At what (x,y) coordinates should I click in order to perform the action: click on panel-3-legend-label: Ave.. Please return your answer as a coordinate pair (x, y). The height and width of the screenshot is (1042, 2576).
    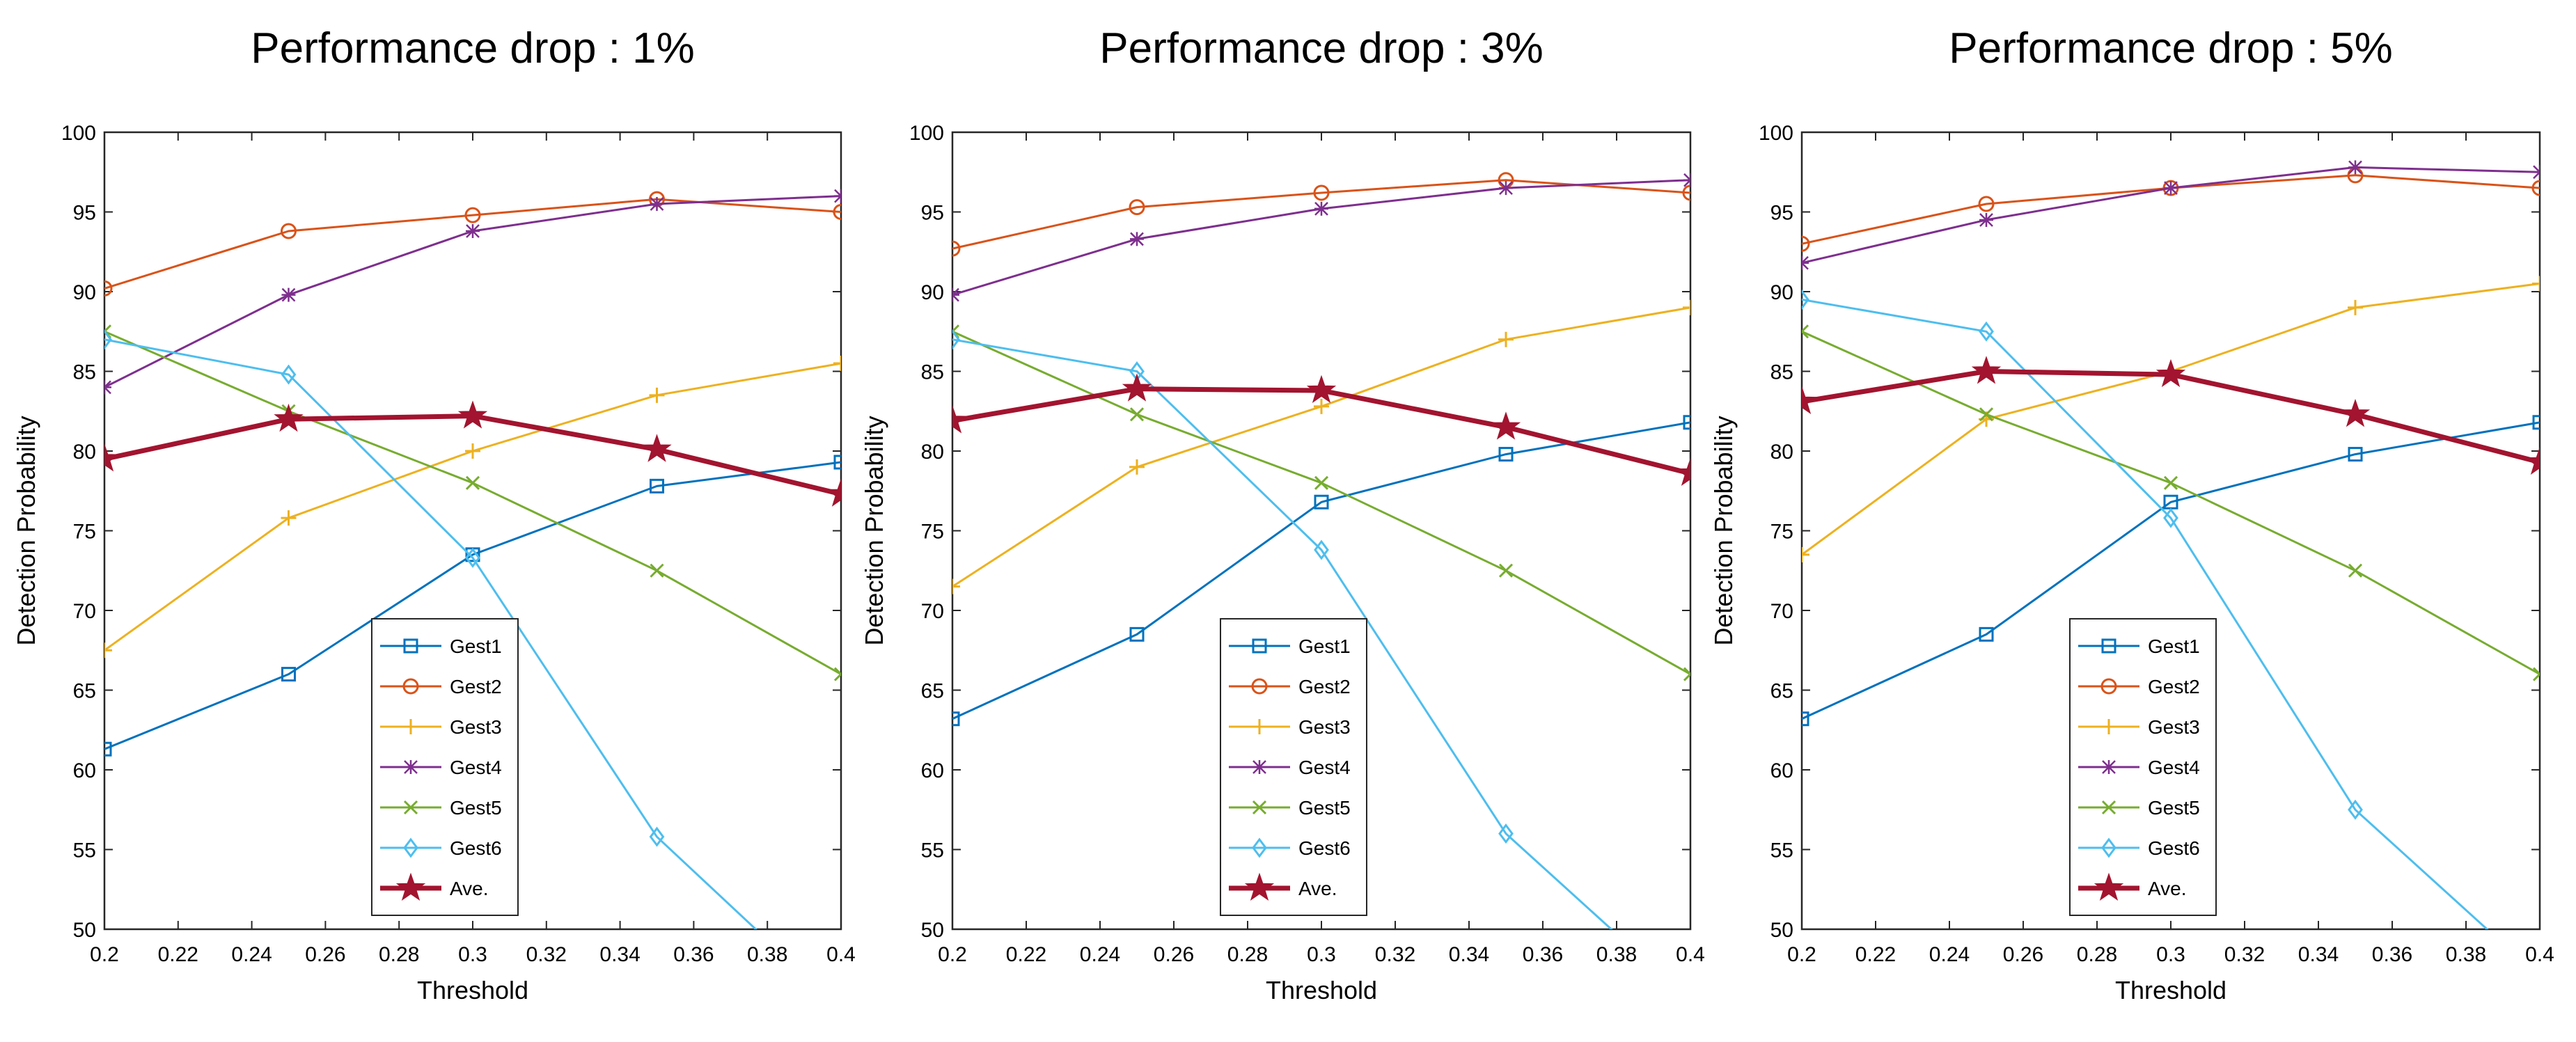
    Looking at the image, I should click on (2167, 888).